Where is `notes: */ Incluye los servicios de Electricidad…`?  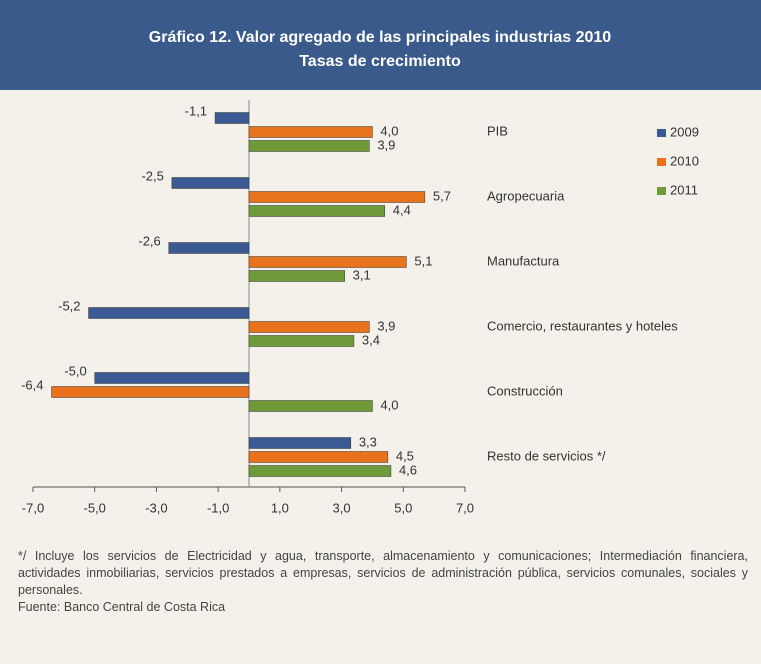
notes: */ Incluye los servicios de Electricidad… is located at coordinates (383, 582).